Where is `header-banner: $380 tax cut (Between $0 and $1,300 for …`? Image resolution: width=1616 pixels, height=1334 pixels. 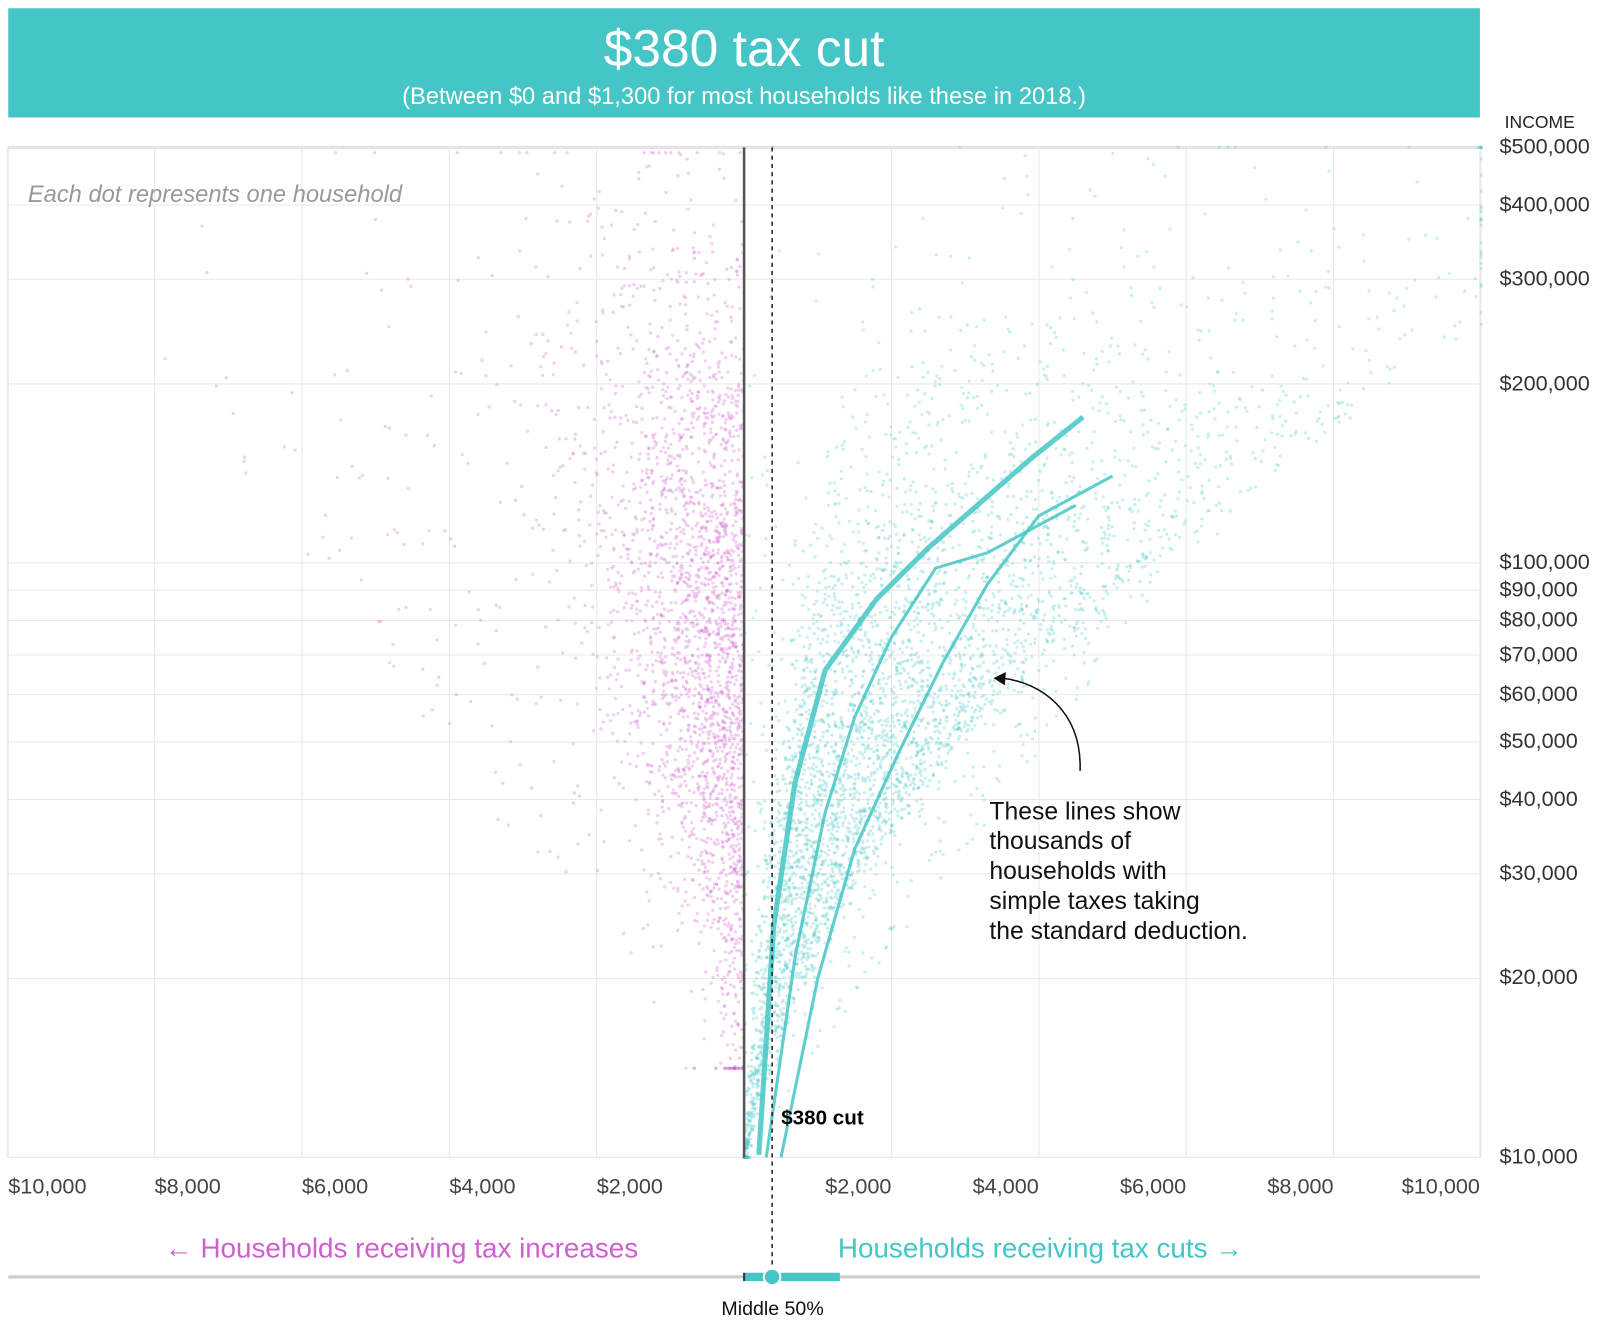 header-banner: $380 tax cut (Between $0 and $1,300 for … is located at coordinates (744, 63).